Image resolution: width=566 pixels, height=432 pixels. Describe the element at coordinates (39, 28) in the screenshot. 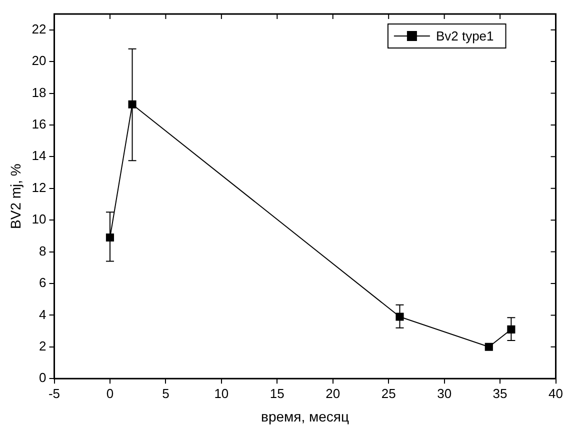

I see `y-tick-label: 22` at that location.